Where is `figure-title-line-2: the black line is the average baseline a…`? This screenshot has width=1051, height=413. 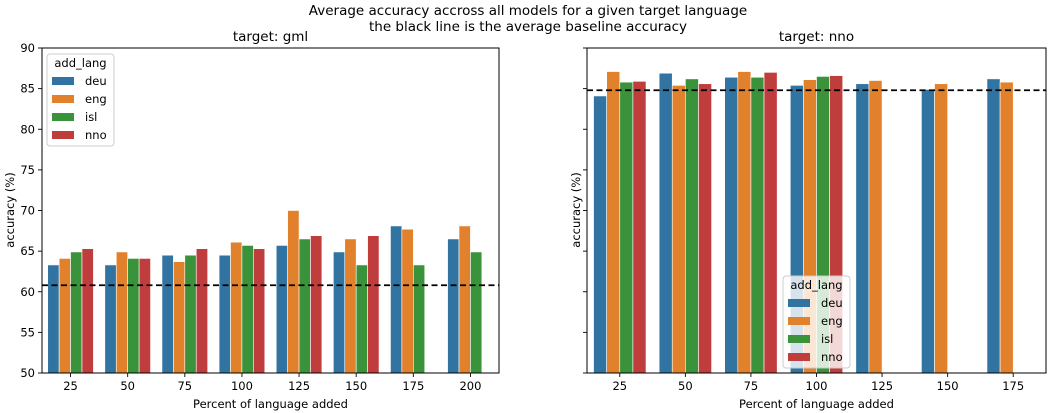
figure-title-line-2: the black line is the average baseline a… is located at coordinates (528, 27).